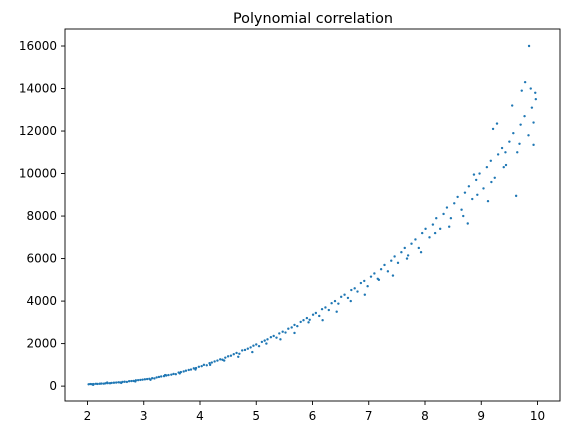 This screenshot has height=435, width=569. What do you see at coordinates (38, 89) in the screenshot?
I see `y-tick-label: 14000` at bounding box center [38, 89].